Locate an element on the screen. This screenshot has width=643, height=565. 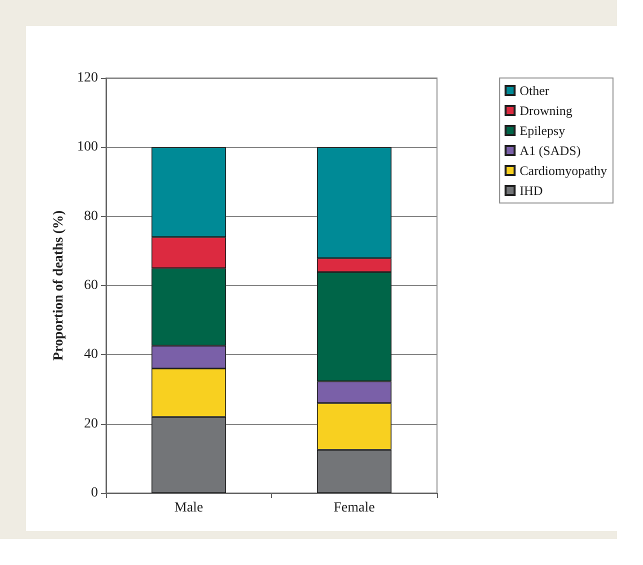
y-tick-label: 100 is located at coordinates (87, 147).